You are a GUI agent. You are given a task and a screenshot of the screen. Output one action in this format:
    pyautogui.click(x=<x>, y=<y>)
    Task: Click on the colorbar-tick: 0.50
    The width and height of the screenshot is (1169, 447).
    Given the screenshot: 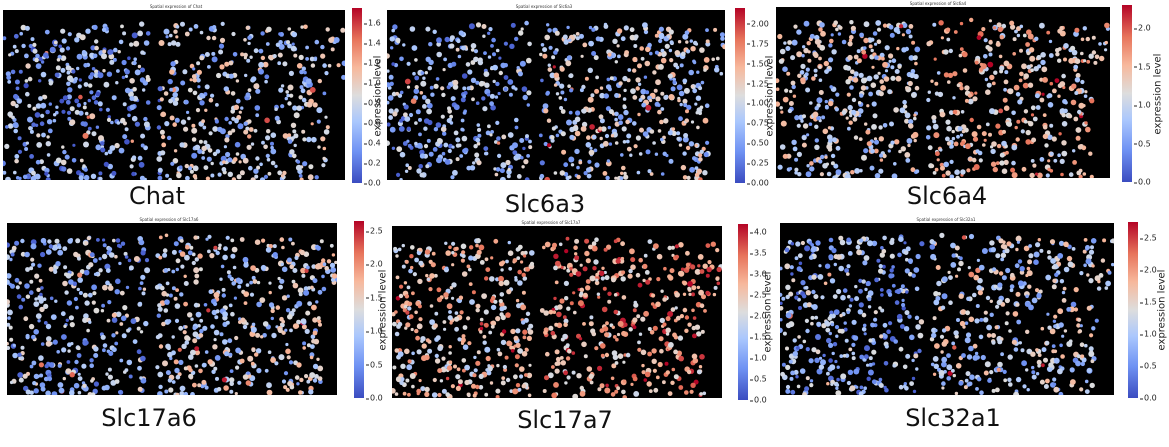 What is the action you would take?
    pyautogui.click(x=758, y=143)
    